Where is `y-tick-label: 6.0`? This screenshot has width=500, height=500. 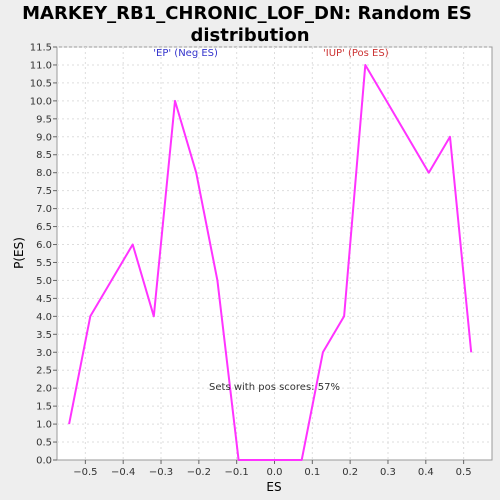 y-tick-label: 6.0 is located at coordinates (44, 245).